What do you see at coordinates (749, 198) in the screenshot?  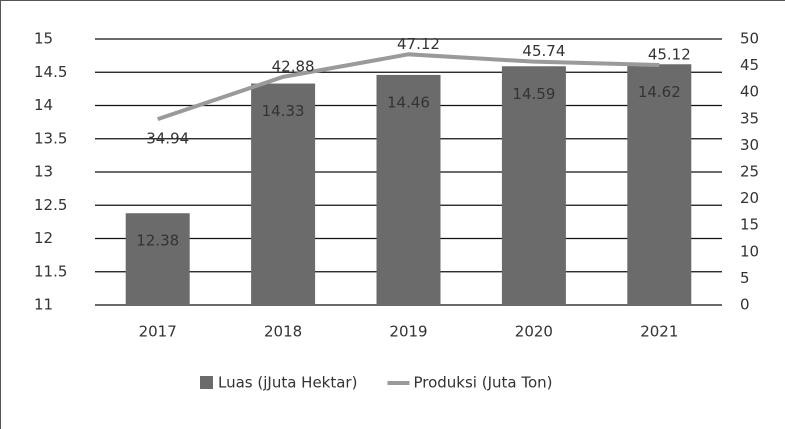 I see `y2-tick-label: 20` at bounding box center [749, 198].